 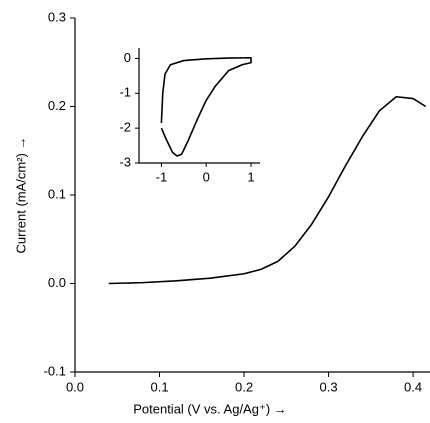 What do you see at coordinates (125, 161) in the screenshot?
I see `y-tick-label: -3` at bounding box center [125, 161].